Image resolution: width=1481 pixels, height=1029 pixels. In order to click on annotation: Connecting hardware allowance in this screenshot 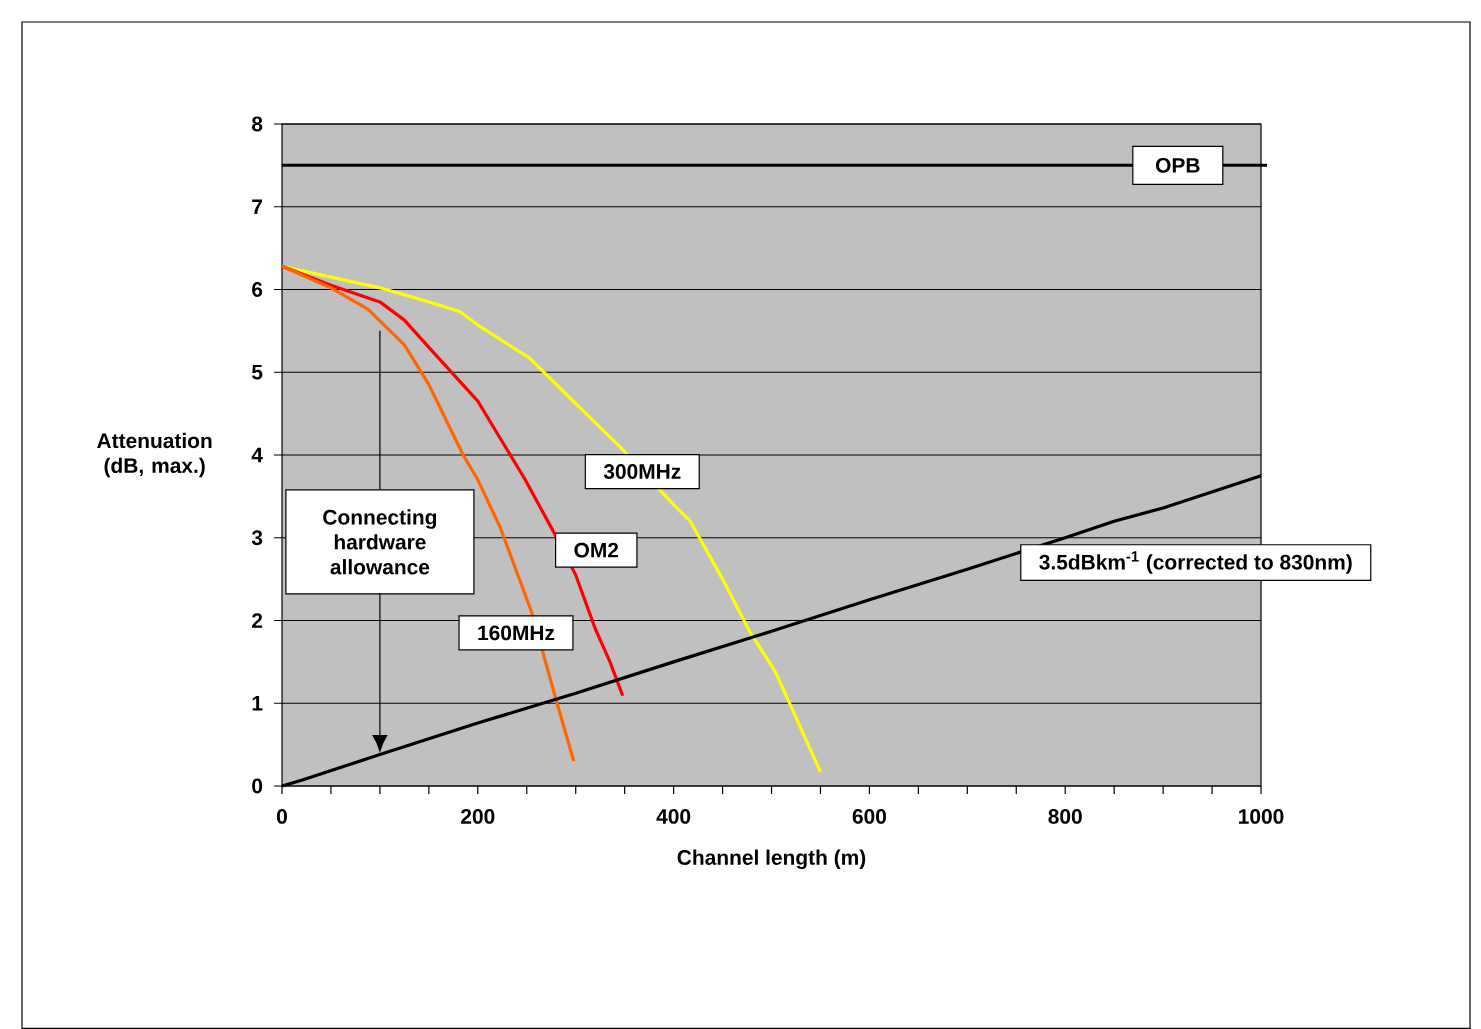, I will do `click(380, 542)`.